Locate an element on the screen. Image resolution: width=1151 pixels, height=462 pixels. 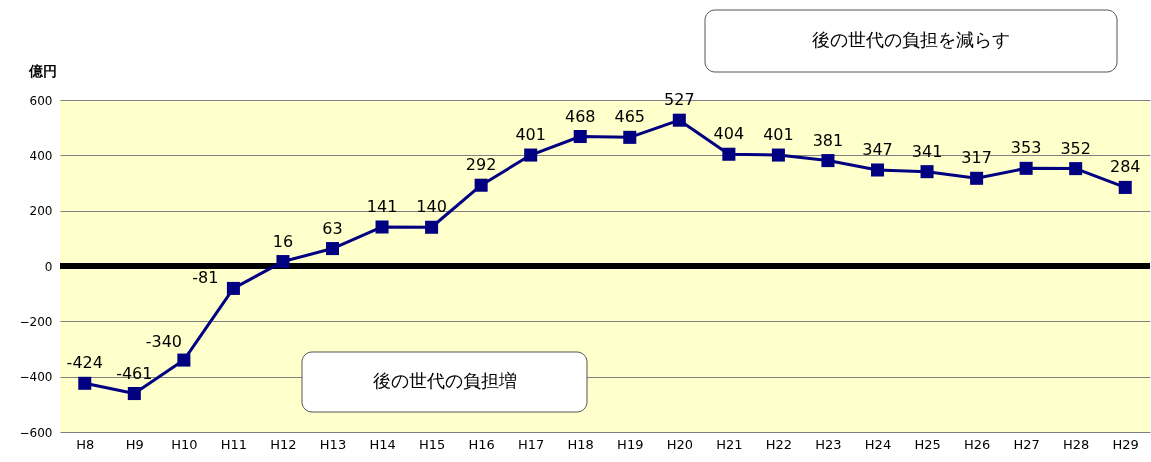
data-label: -461 is located at coordinates (134, 373).